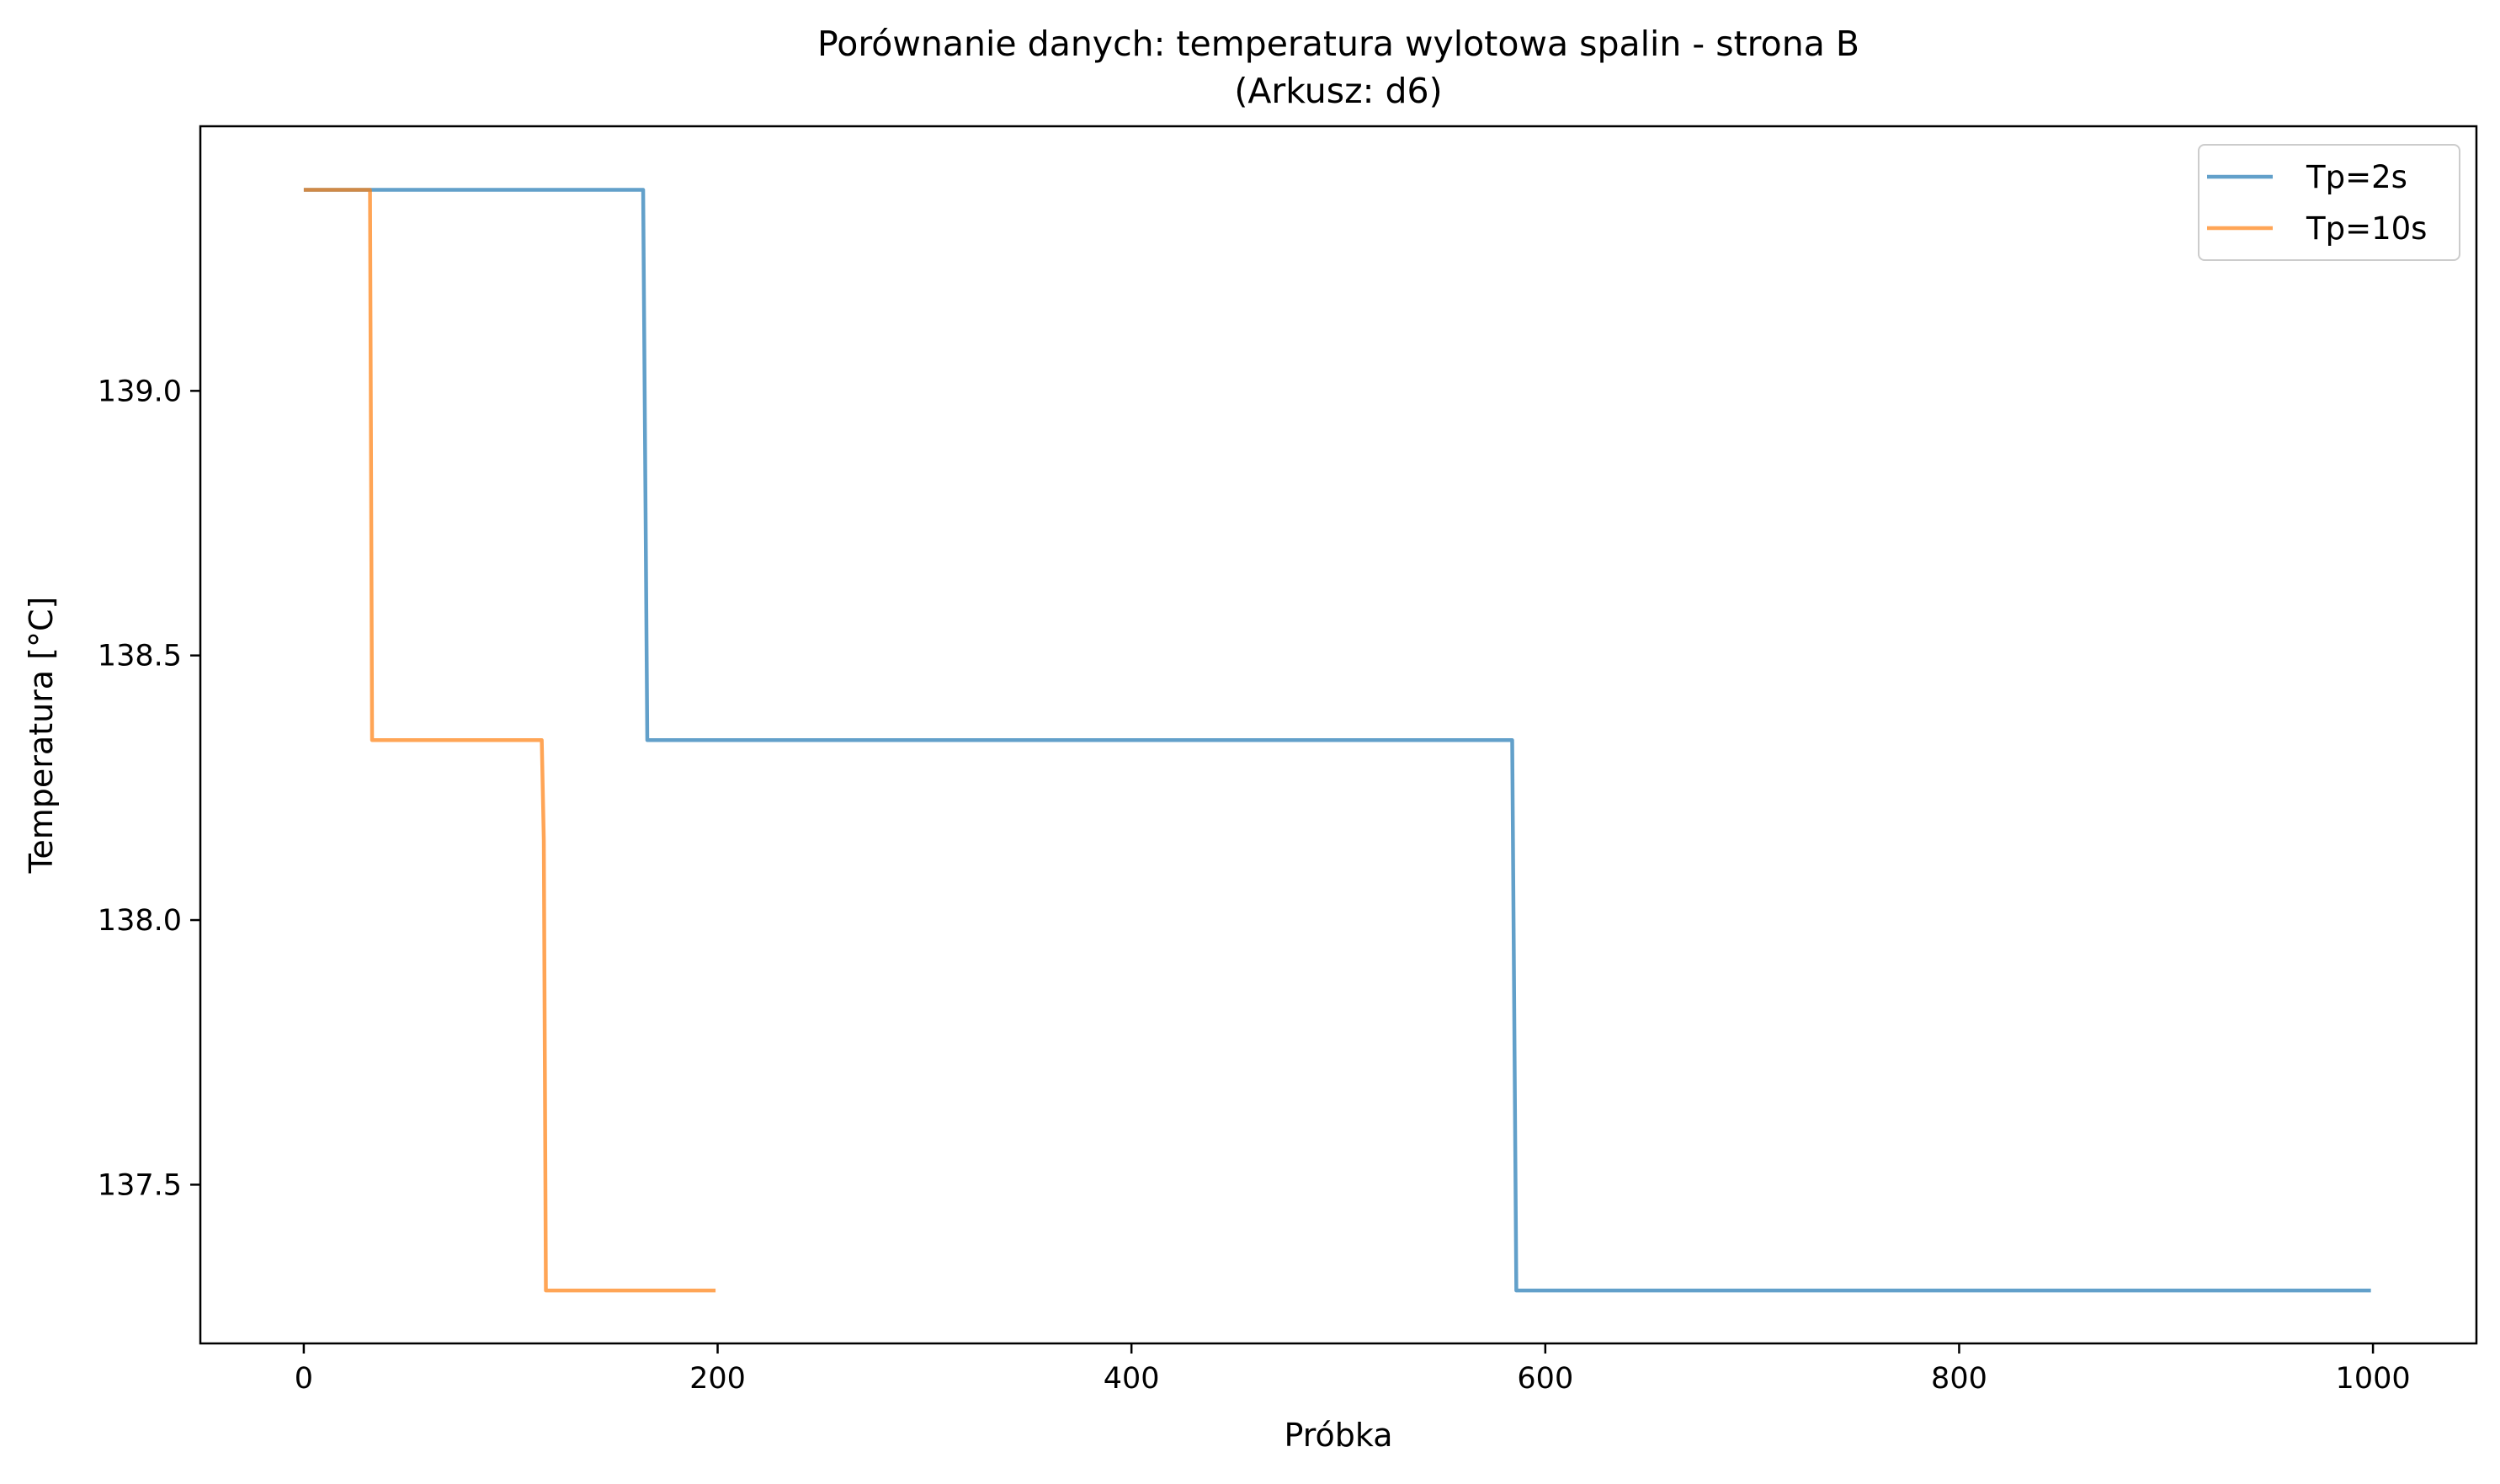 This screenshot has height=1484, width=2500. I want to click on series-line-tp-10s, so click(509, 740).